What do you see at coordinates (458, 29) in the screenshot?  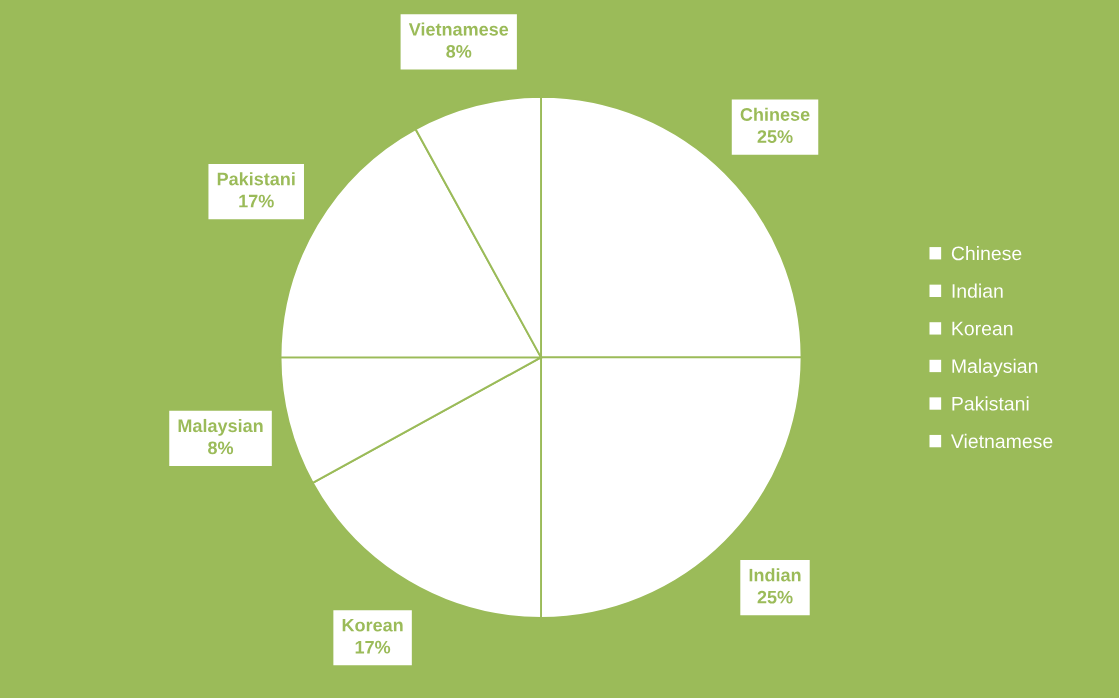 I see `slice-label: Vietnamese` at bounding box center [458, 29].